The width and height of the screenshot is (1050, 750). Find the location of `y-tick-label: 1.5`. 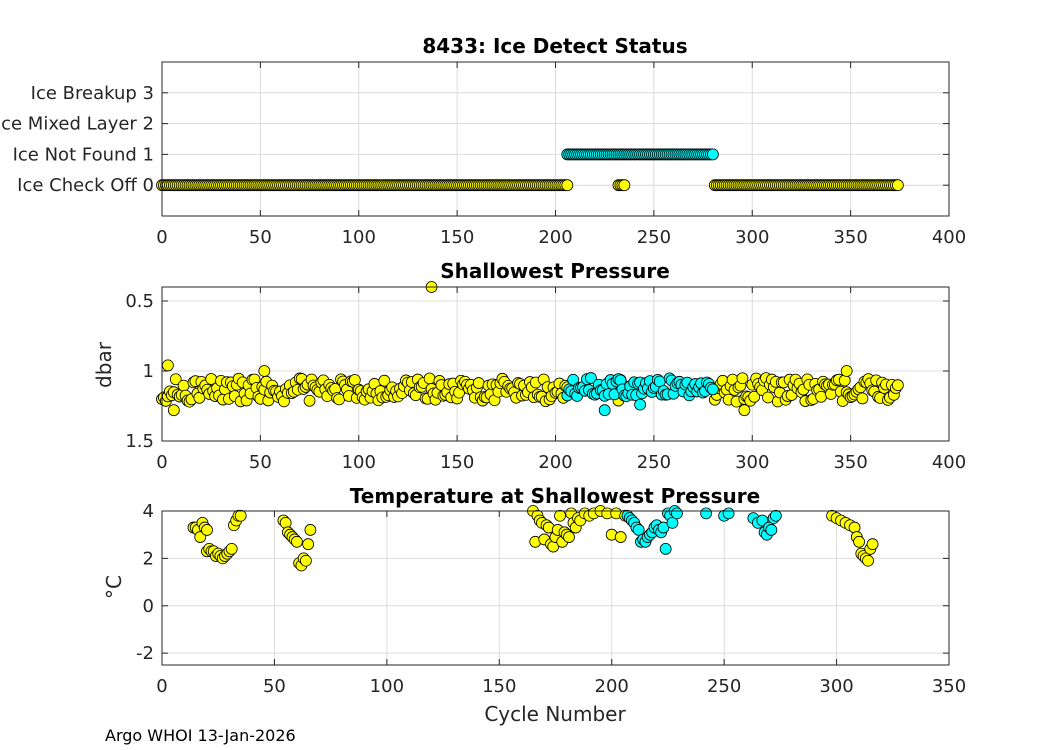

y-tick-label: 1.5 is located at coordinates (139, 441).